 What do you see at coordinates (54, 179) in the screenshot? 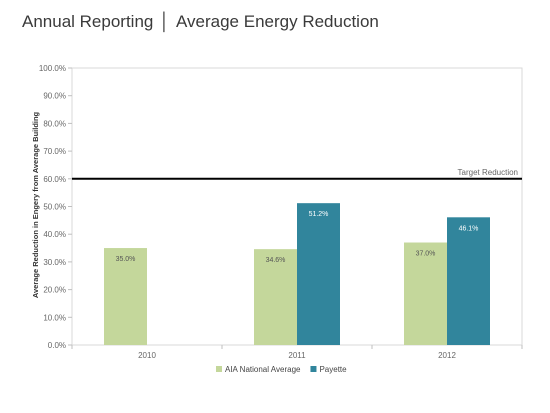
I see `y-tick-label: 60.0%` at bounding box center [54, 179].